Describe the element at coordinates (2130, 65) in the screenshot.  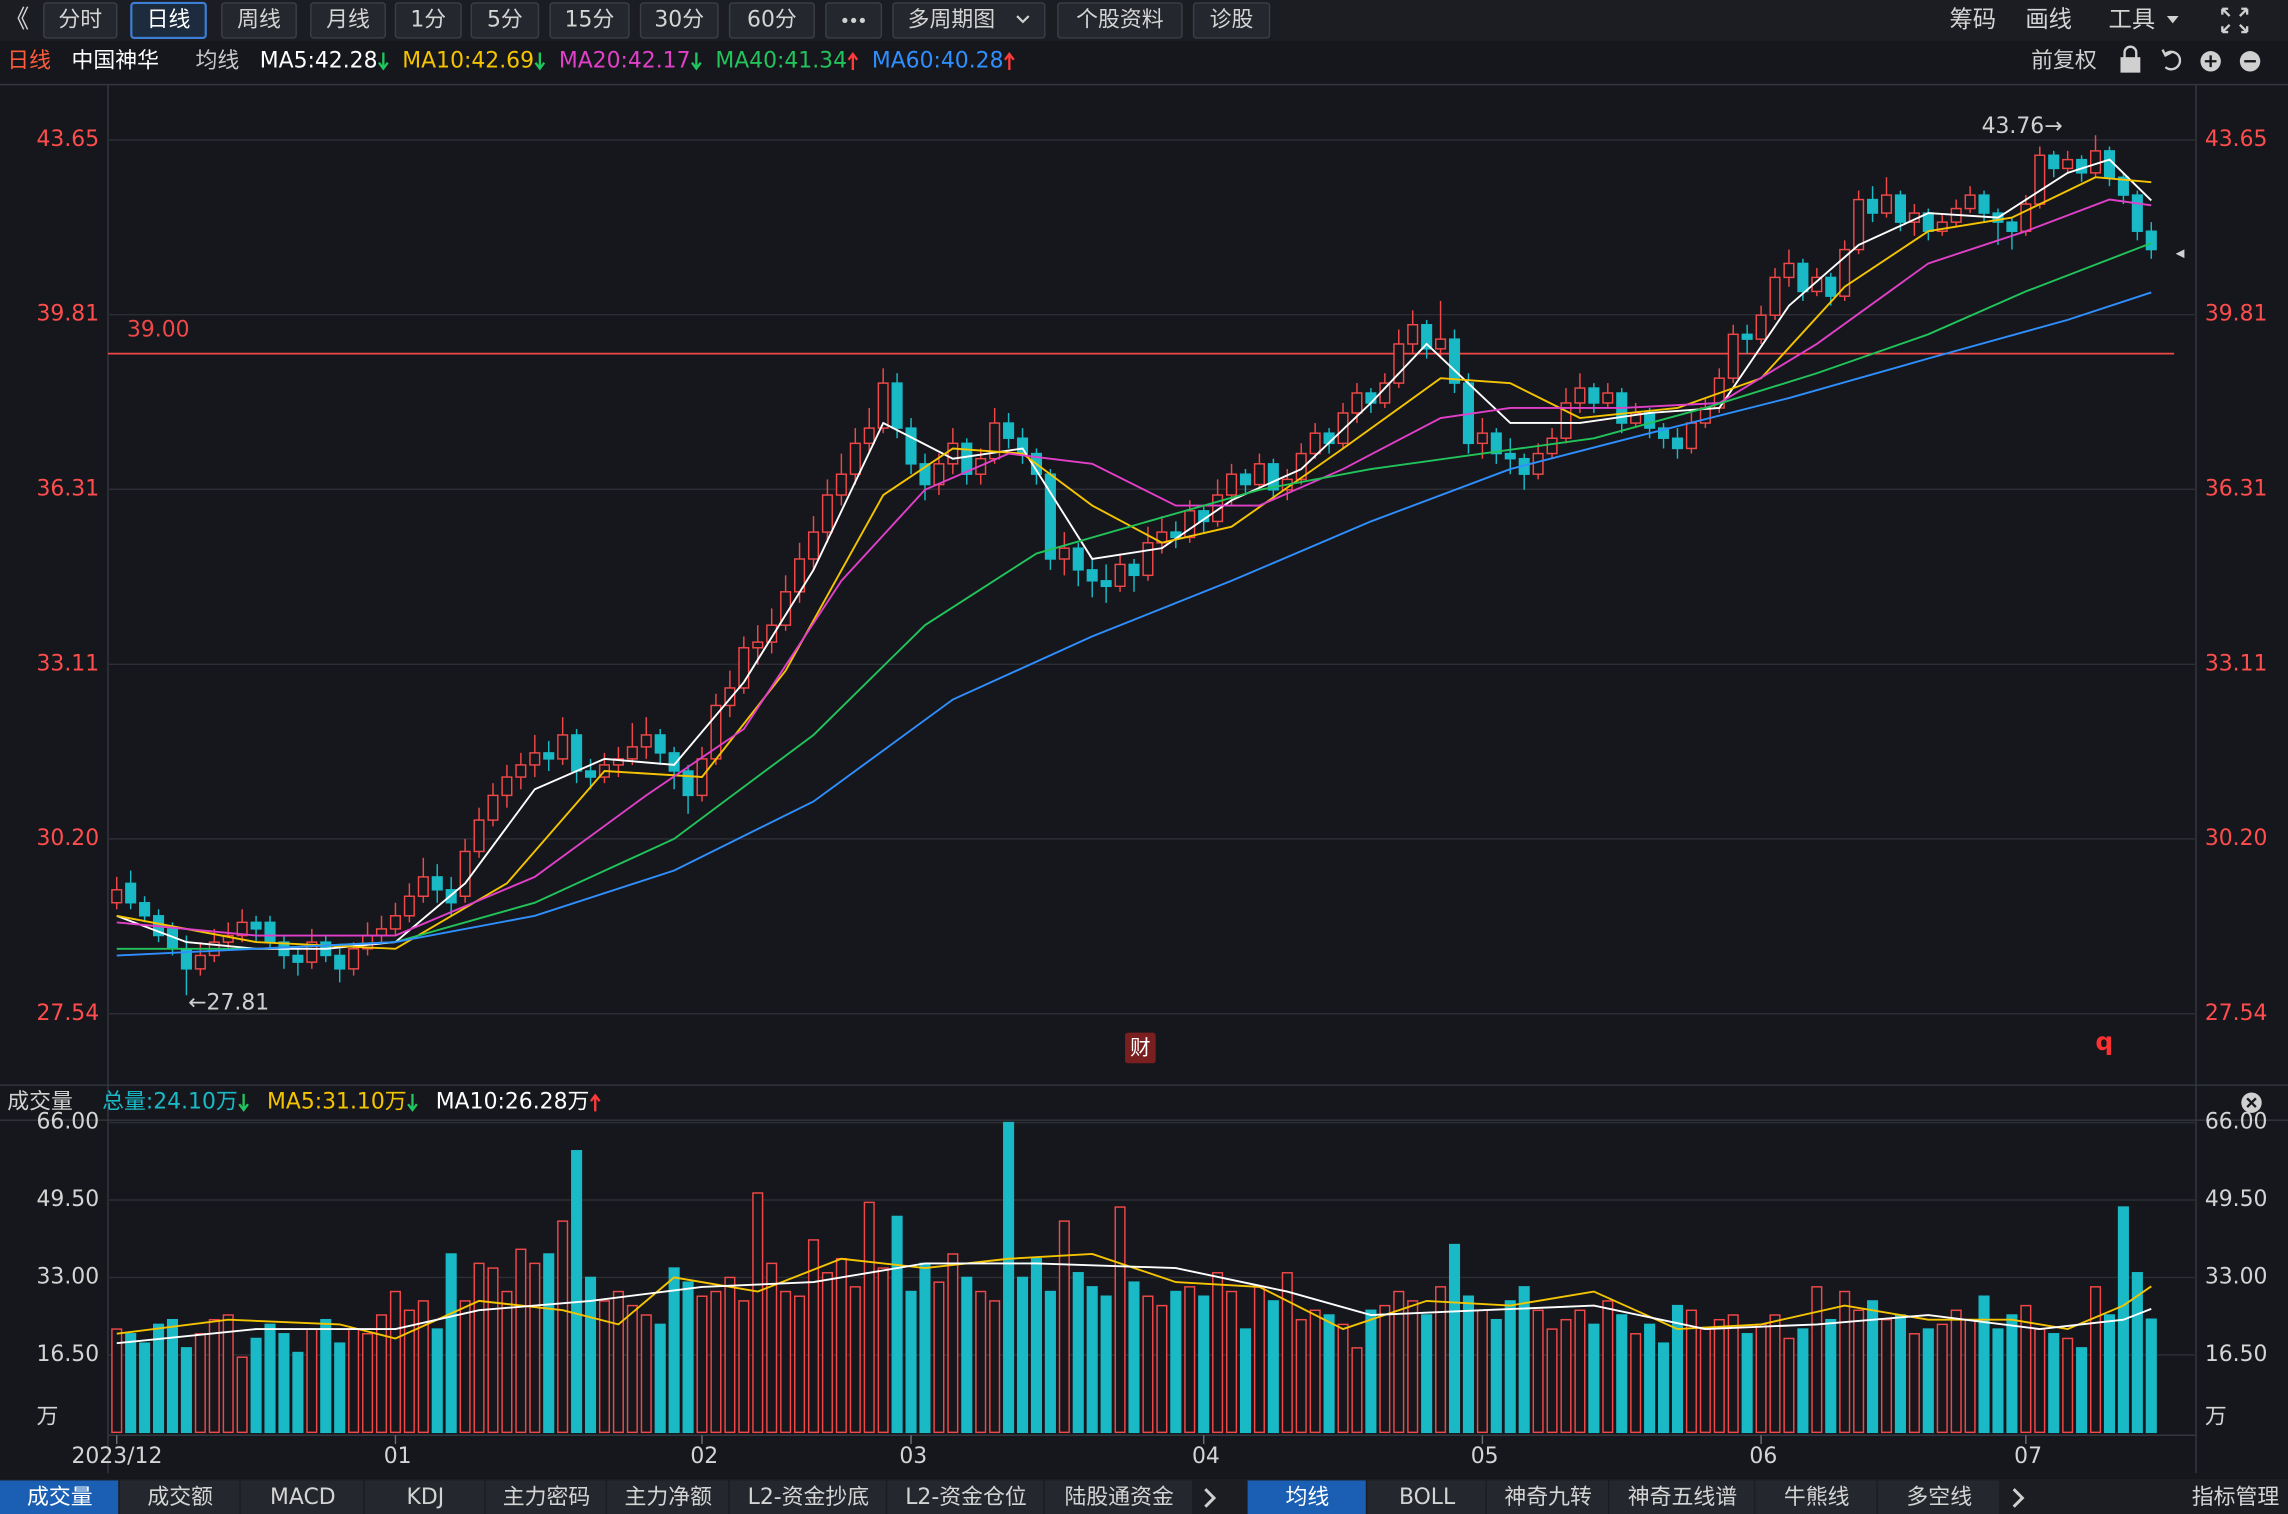
I see `lock-icon` at that location.